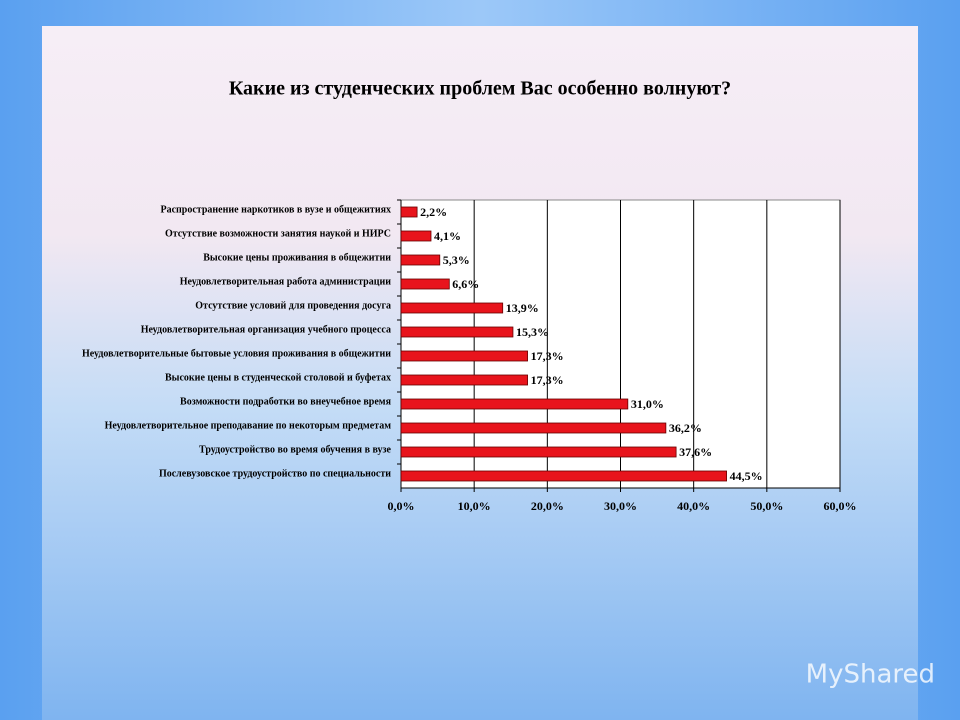 The height and width of the screenshot is (720, 960). What do you see at coordinates (685, 428) in the screenshot?
I see `value-label: 36,2%` at bounding box center [685, 428].